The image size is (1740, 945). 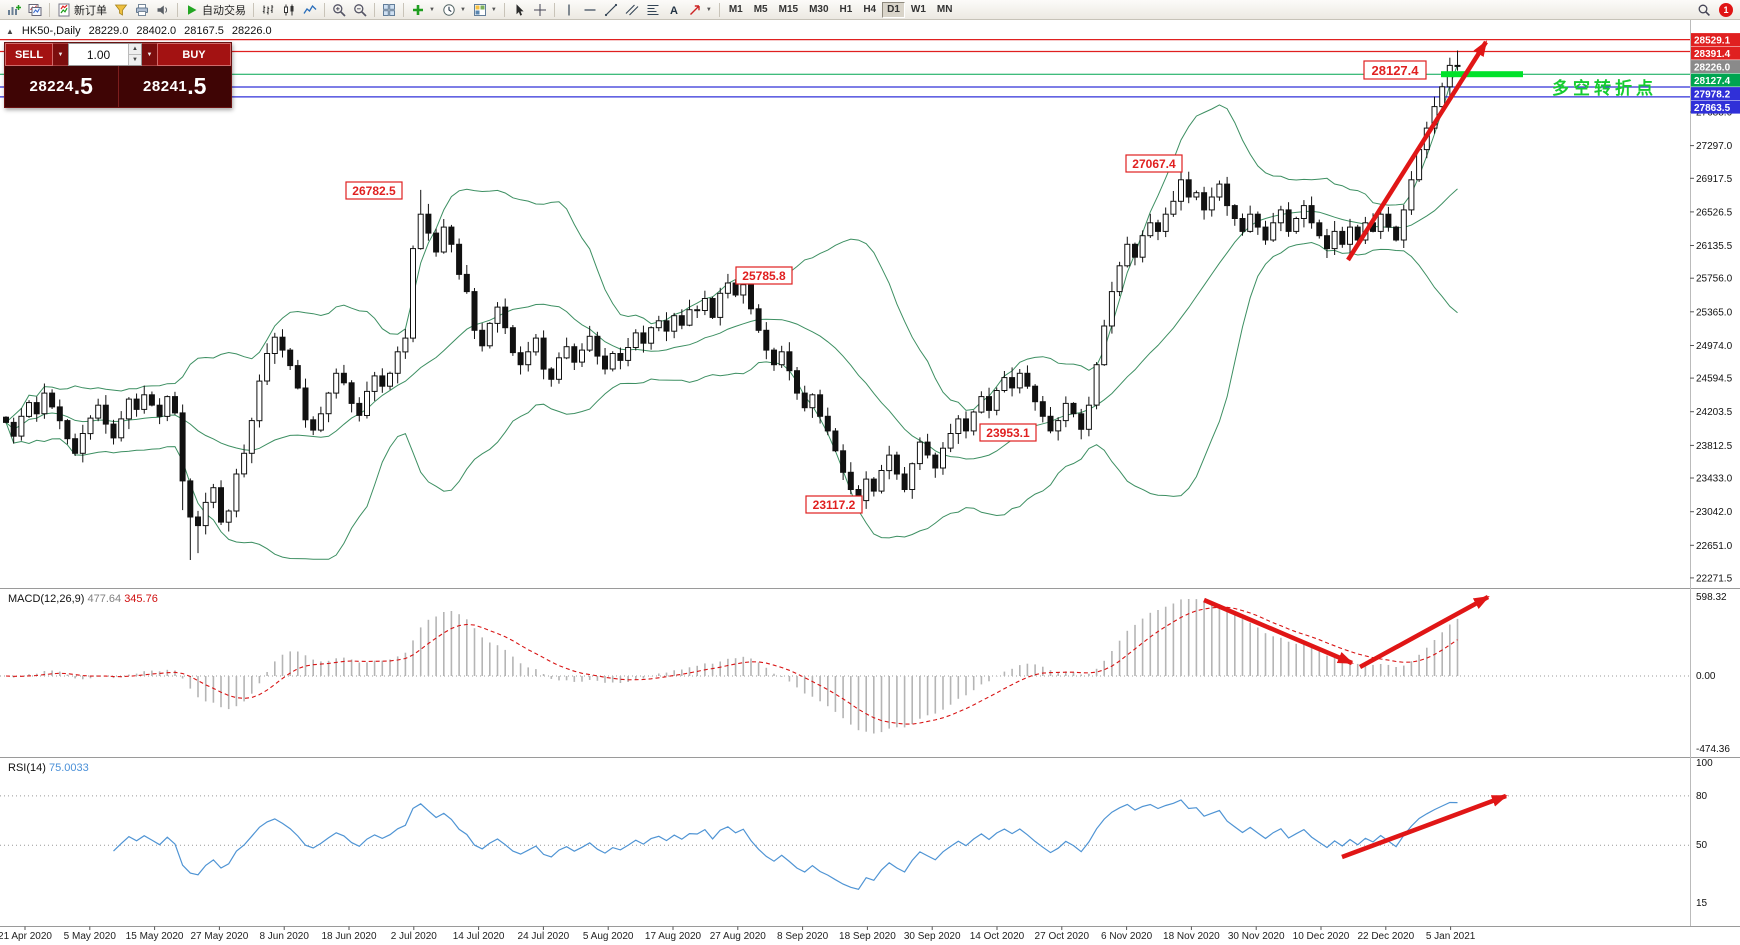 What do you see at coordinates (194, 54) in the screenshot?
I see `buy-button: BUY` at bounding box center [194, 54].